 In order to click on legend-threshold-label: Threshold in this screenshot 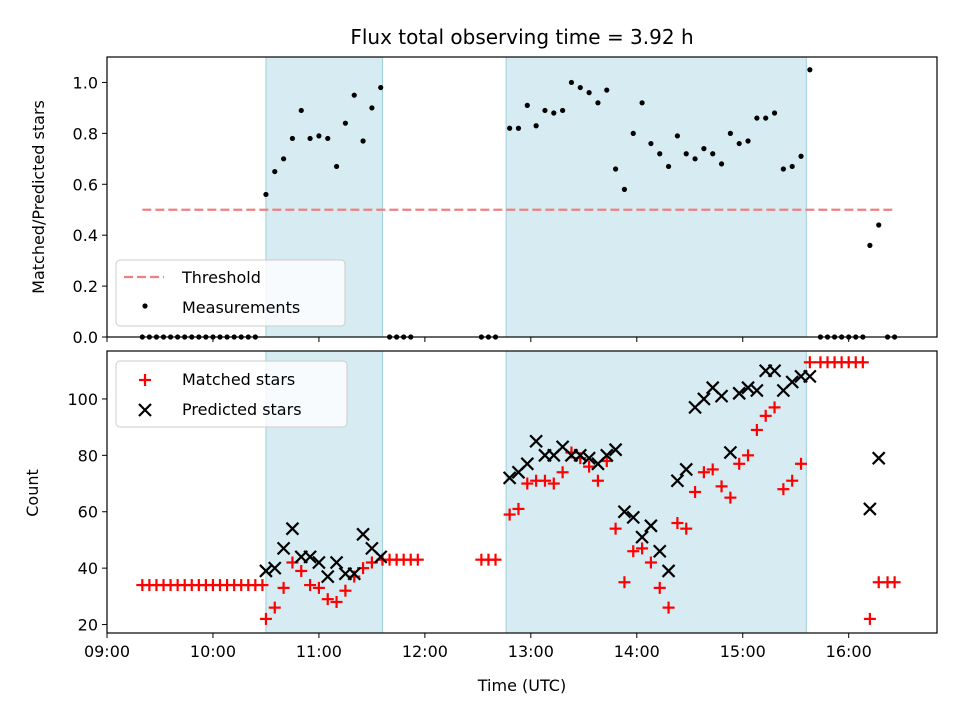, I will do `click(221, 277)`.